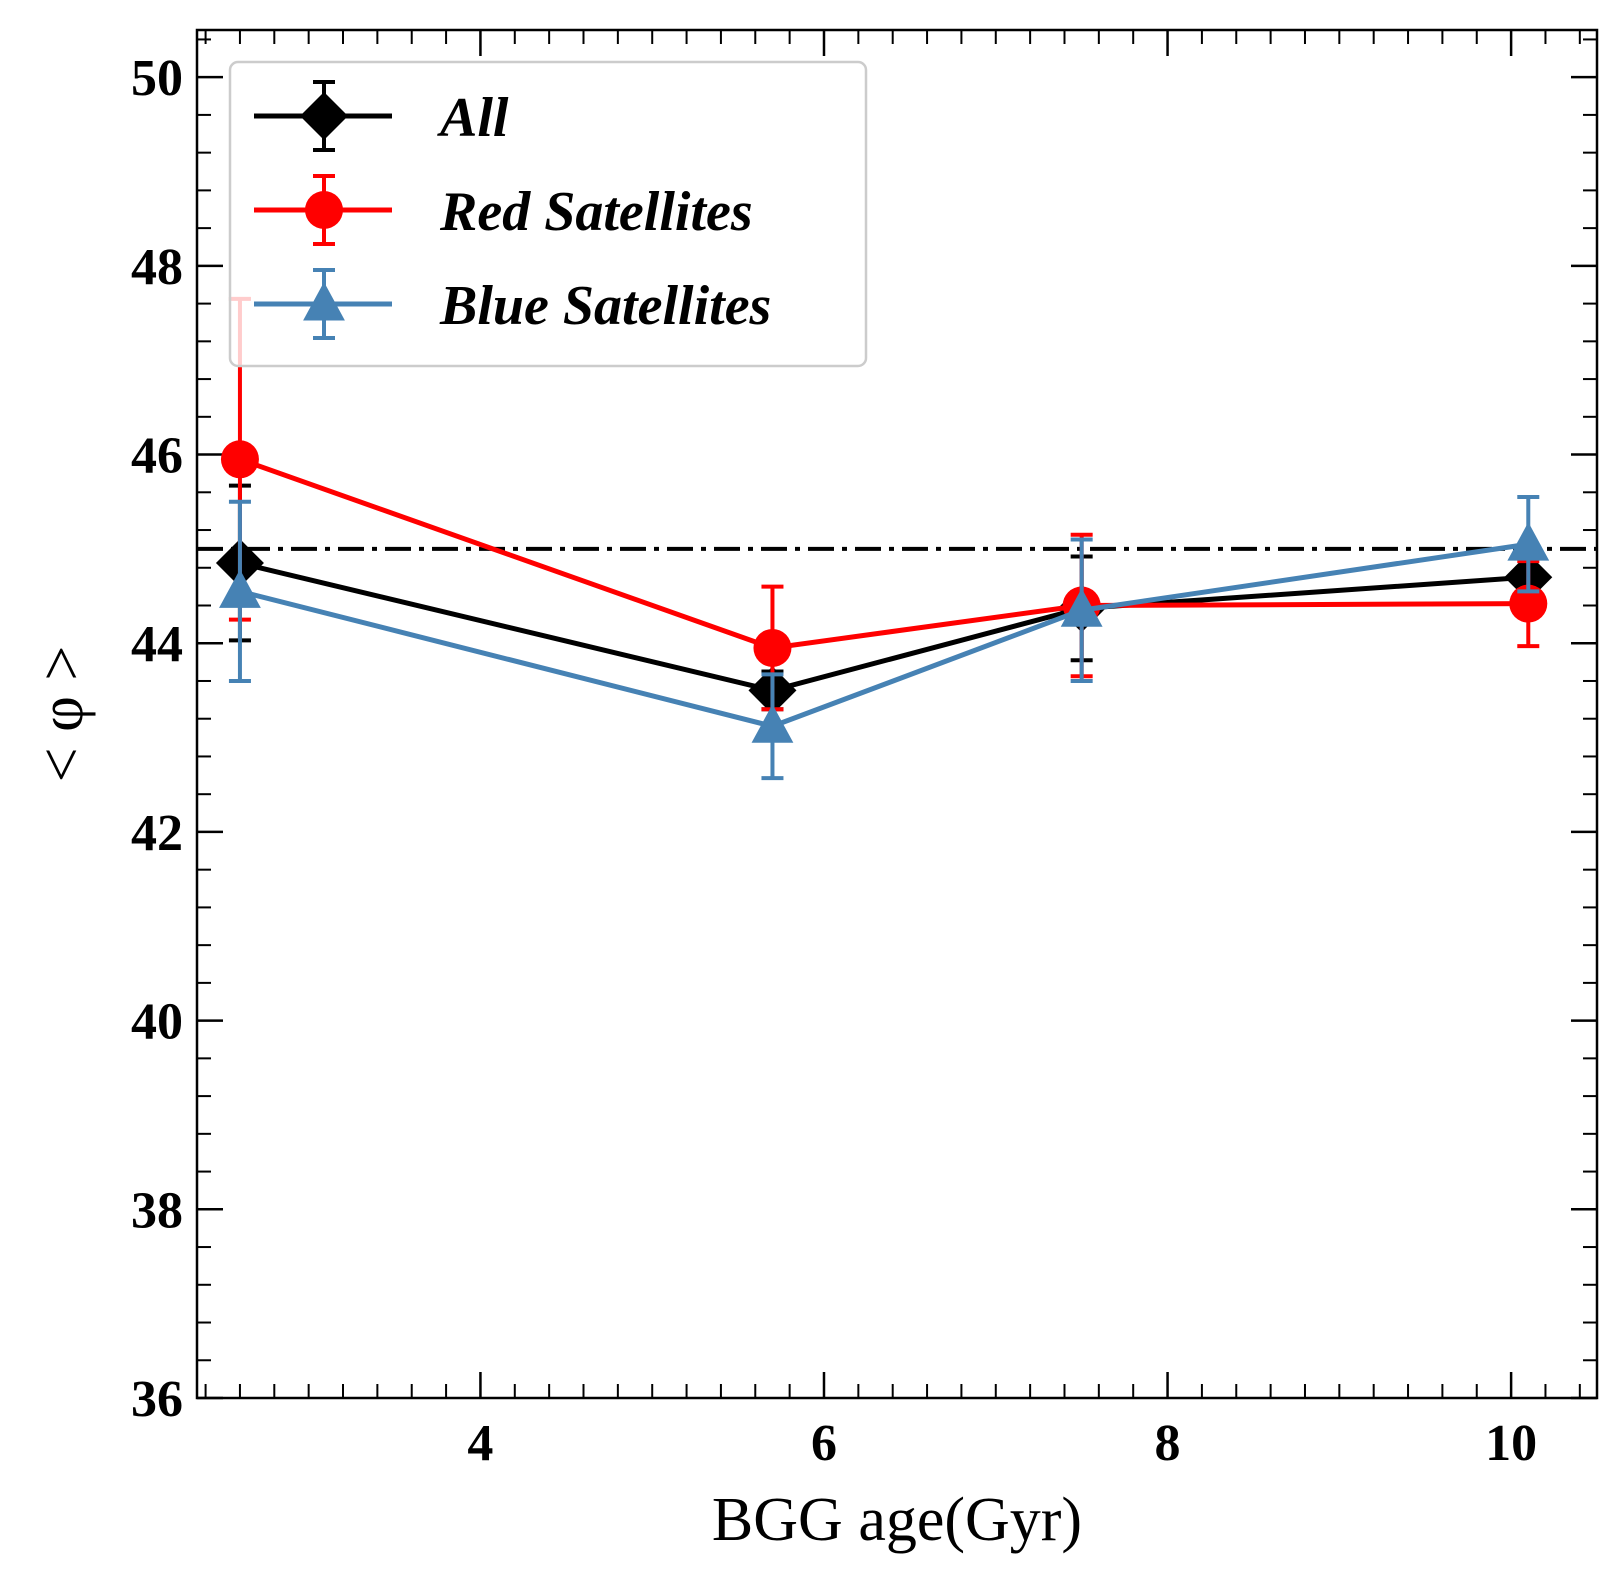 Image resolution: width=1620 pixels, height=1580 pixels. I want to click on legend-label: Red Satellites, so click(596, 212).